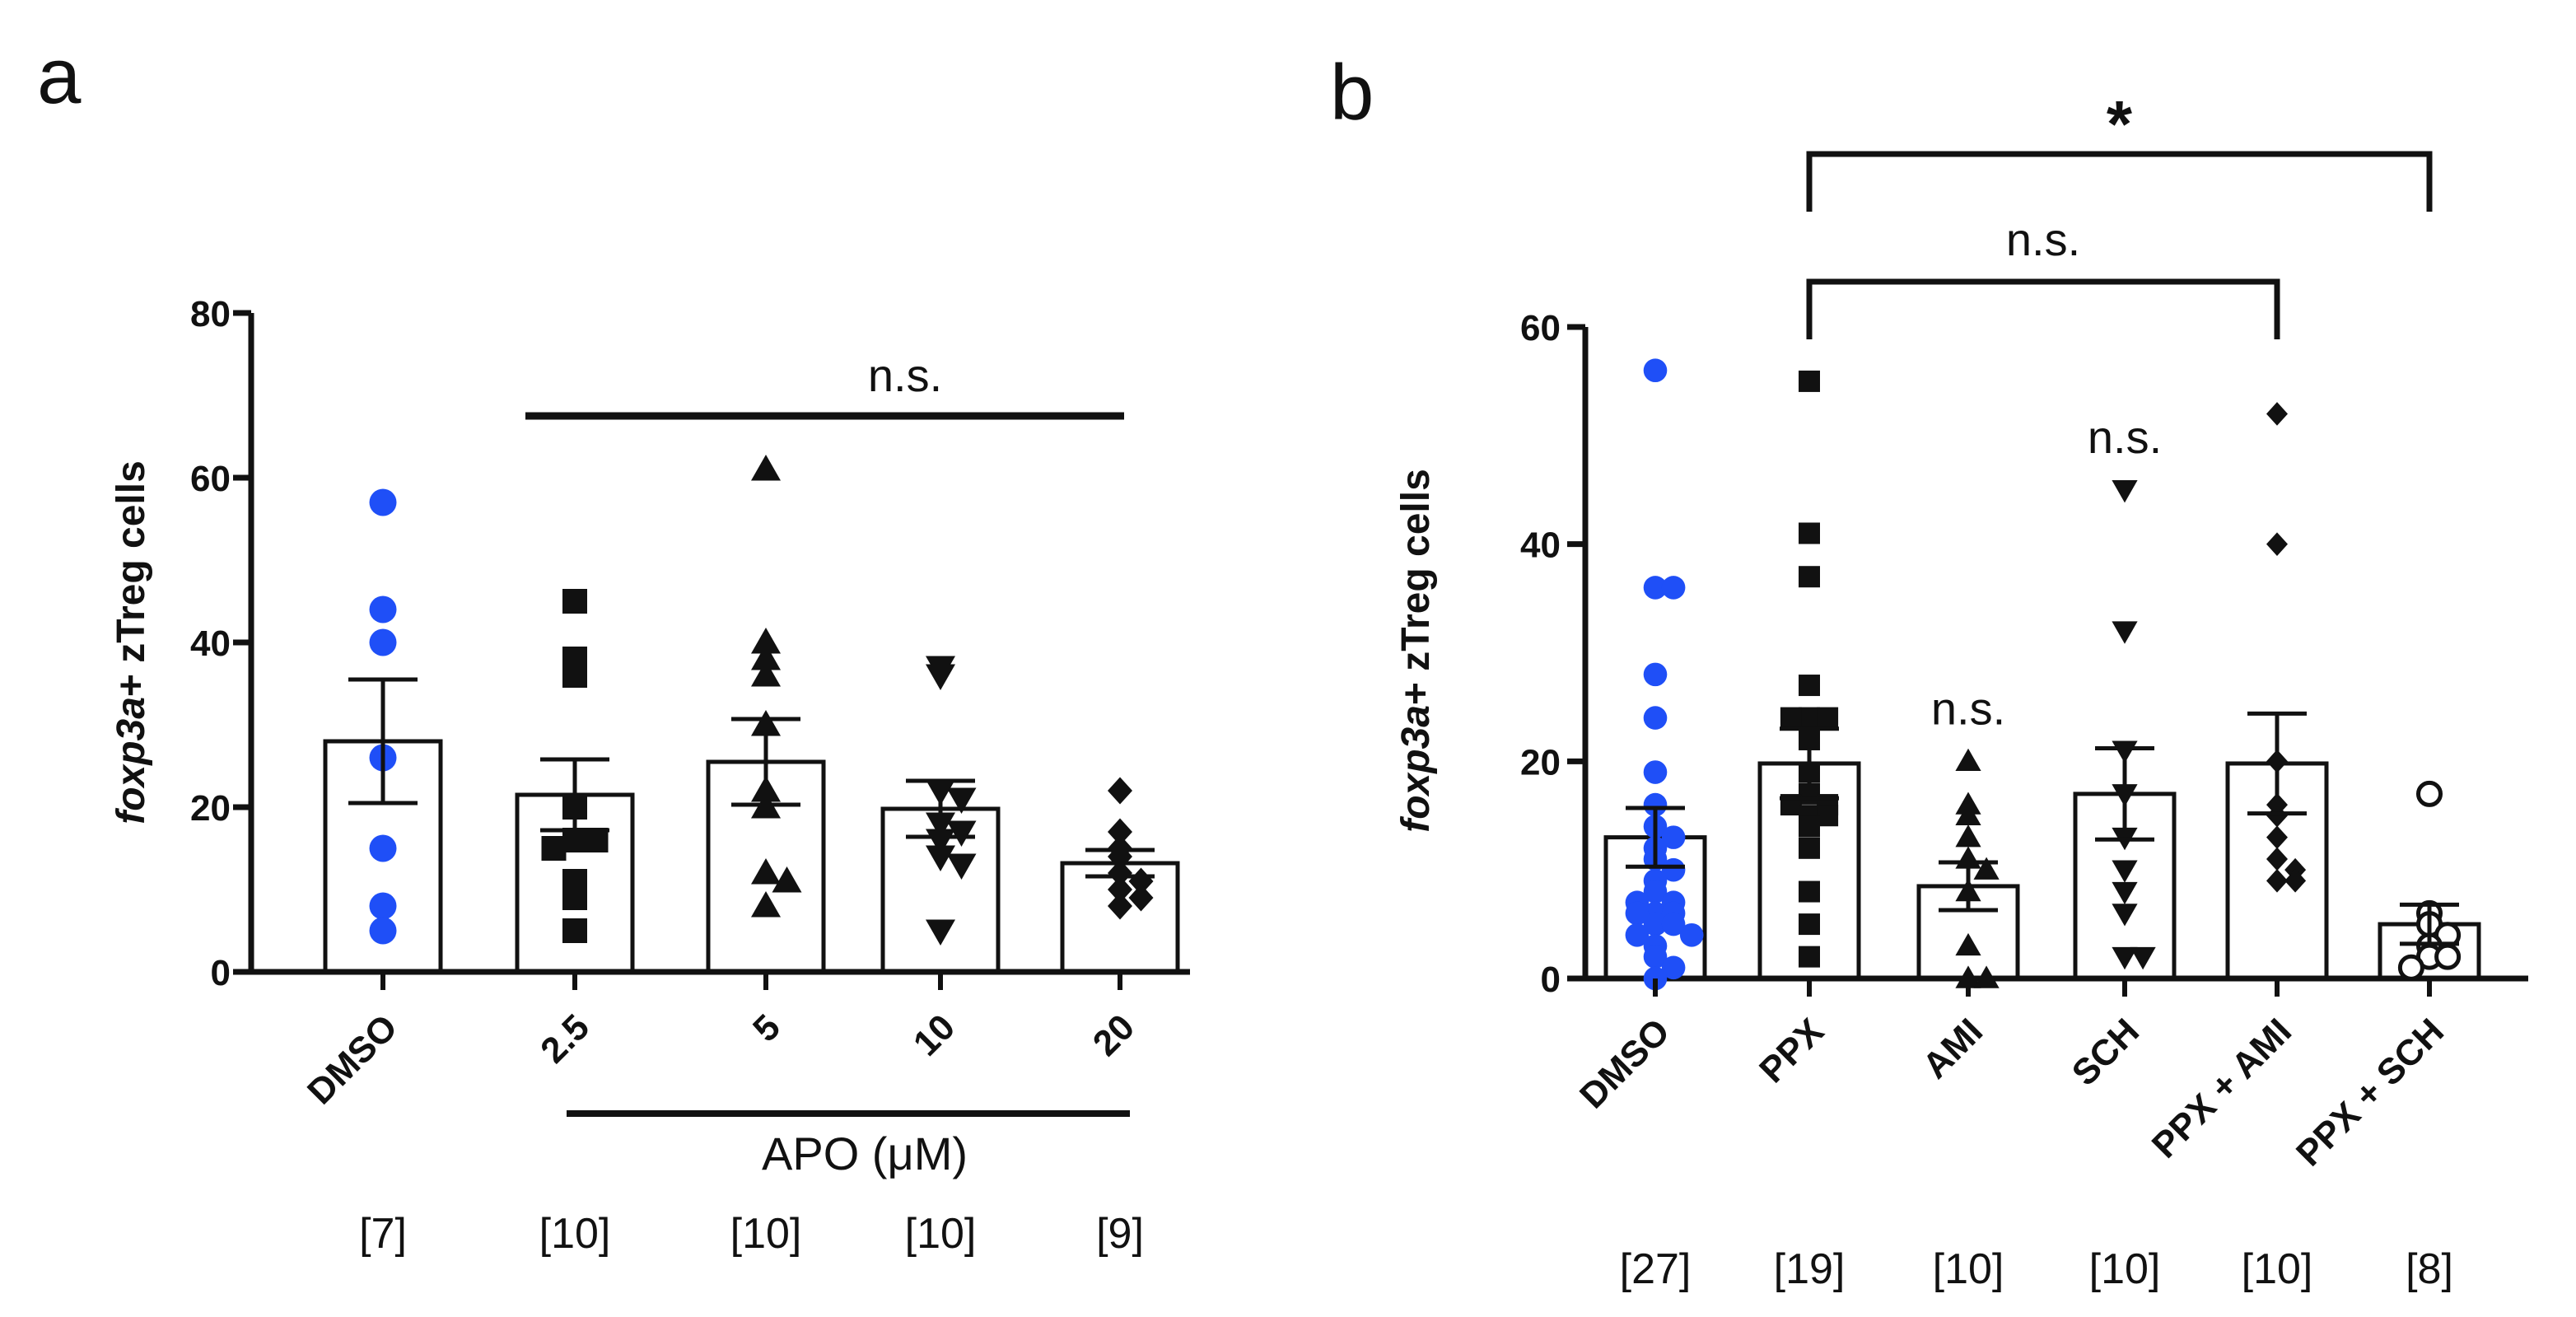 The height and width of the screenshot is (1317, 2576). What do you see at coordinates (383, 1234) in the screenshot?
I see `sample-size-label: [7]` at bounding box center [383, 1234].